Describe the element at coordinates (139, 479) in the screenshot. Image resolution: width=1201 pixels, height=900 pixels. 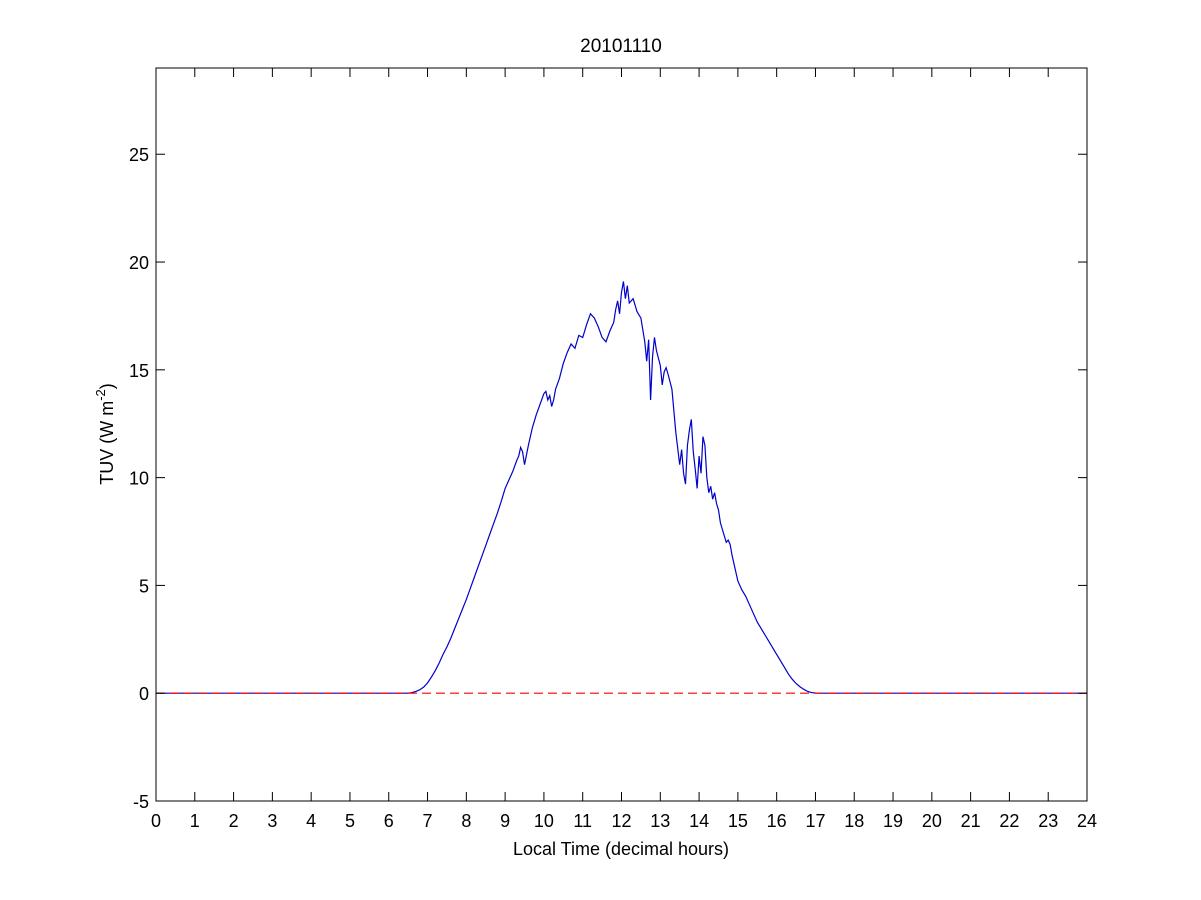
I see `y-tick-label: 10` at that location.